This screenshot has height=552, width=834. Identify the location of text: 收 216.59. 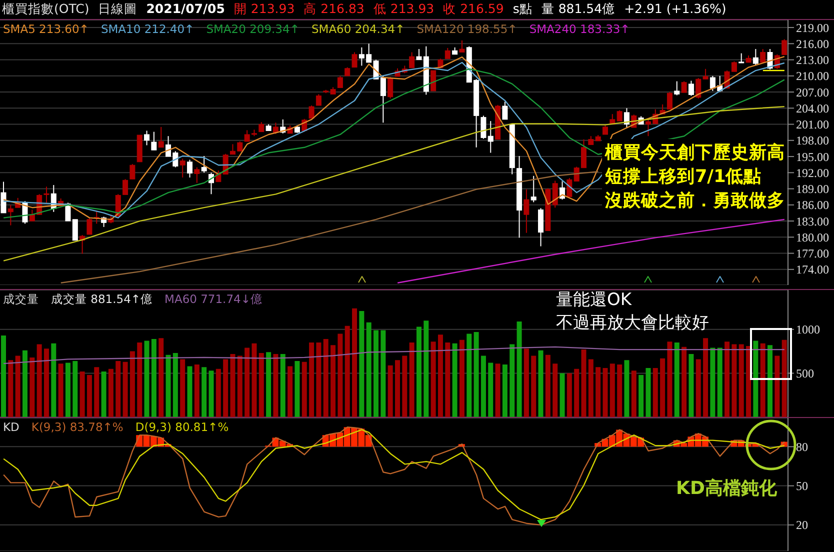
(473, 9).